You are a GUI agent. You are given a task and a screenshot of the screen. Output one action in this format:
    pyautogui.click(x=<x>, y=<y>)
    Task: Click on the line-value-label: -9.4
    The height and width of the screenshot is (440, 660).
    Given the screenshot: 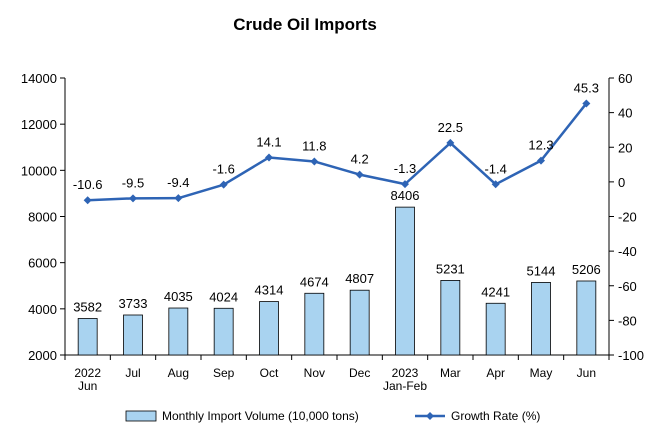 What is the action you would take?
    pyautogui.click(x=178, y=182)
    